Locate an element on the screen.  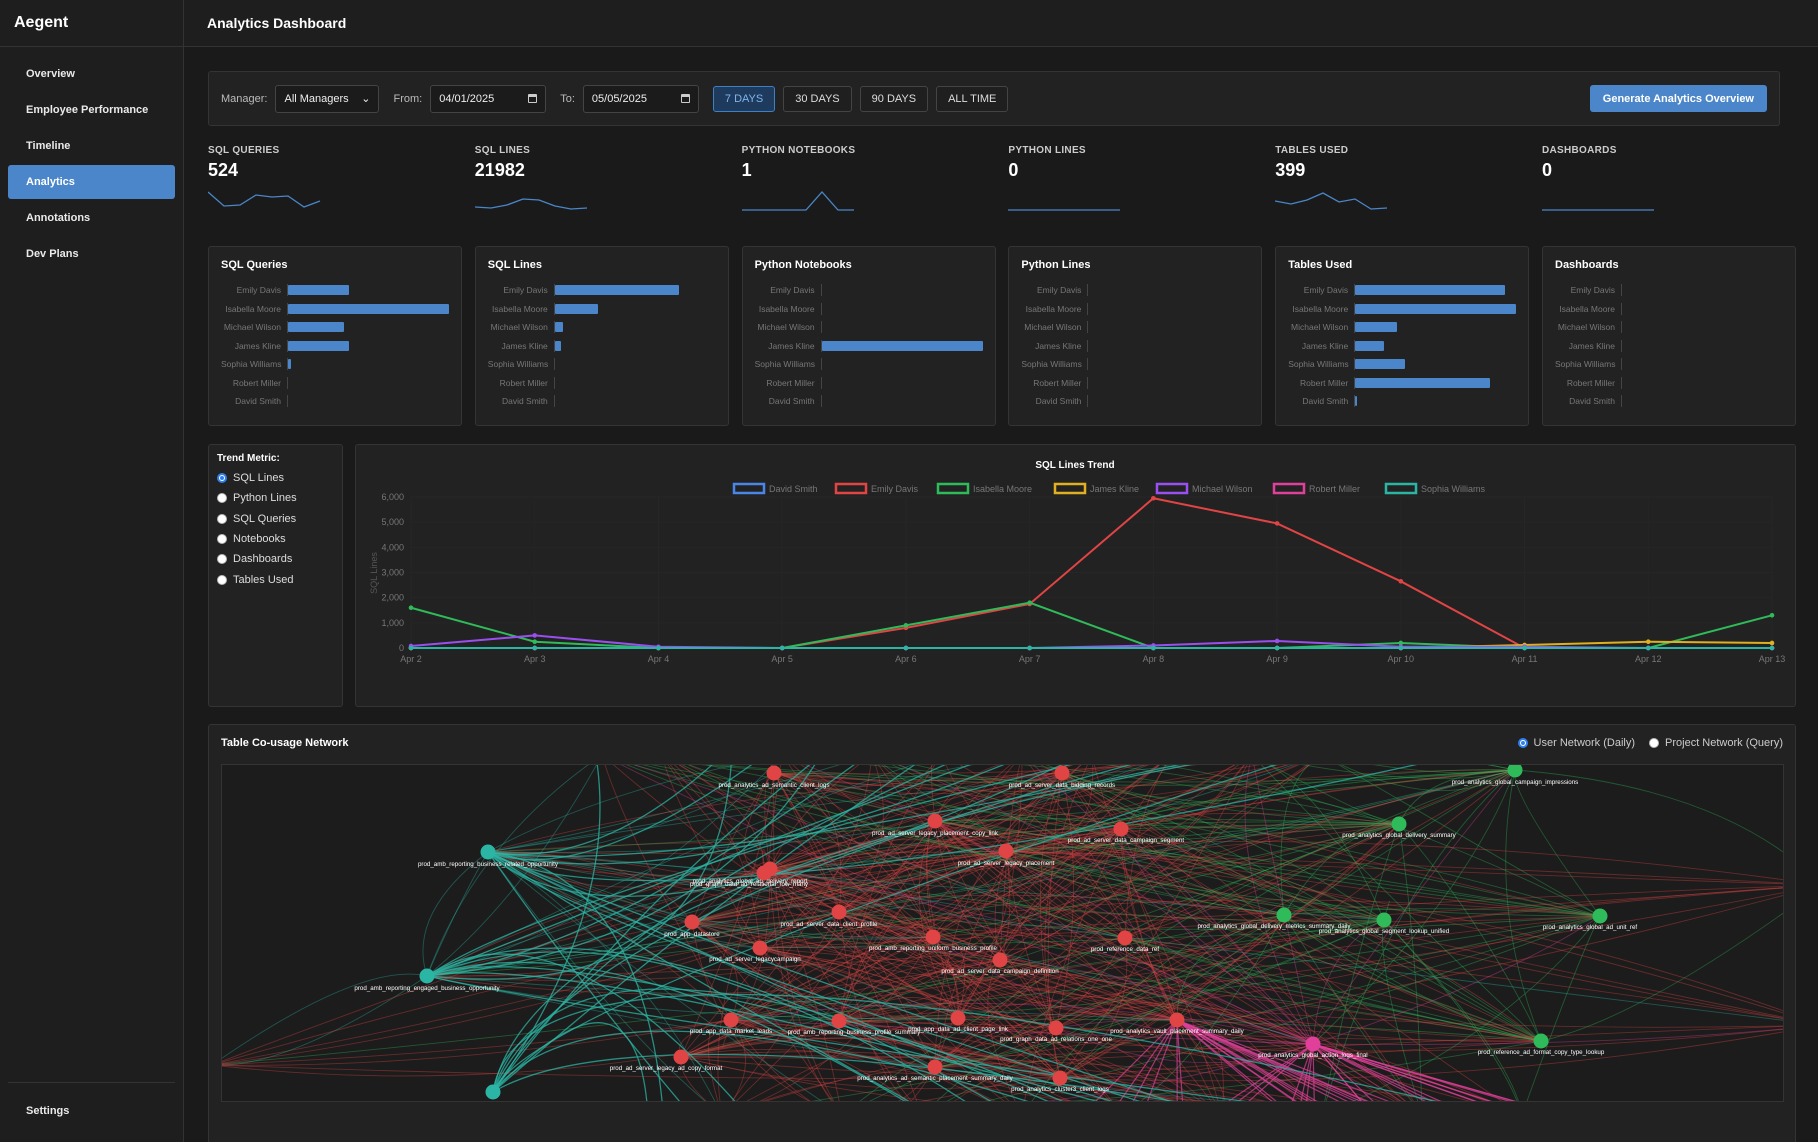
network-node: prod_app_data_ad_client_page_link is located at coordinates (958, 1022).